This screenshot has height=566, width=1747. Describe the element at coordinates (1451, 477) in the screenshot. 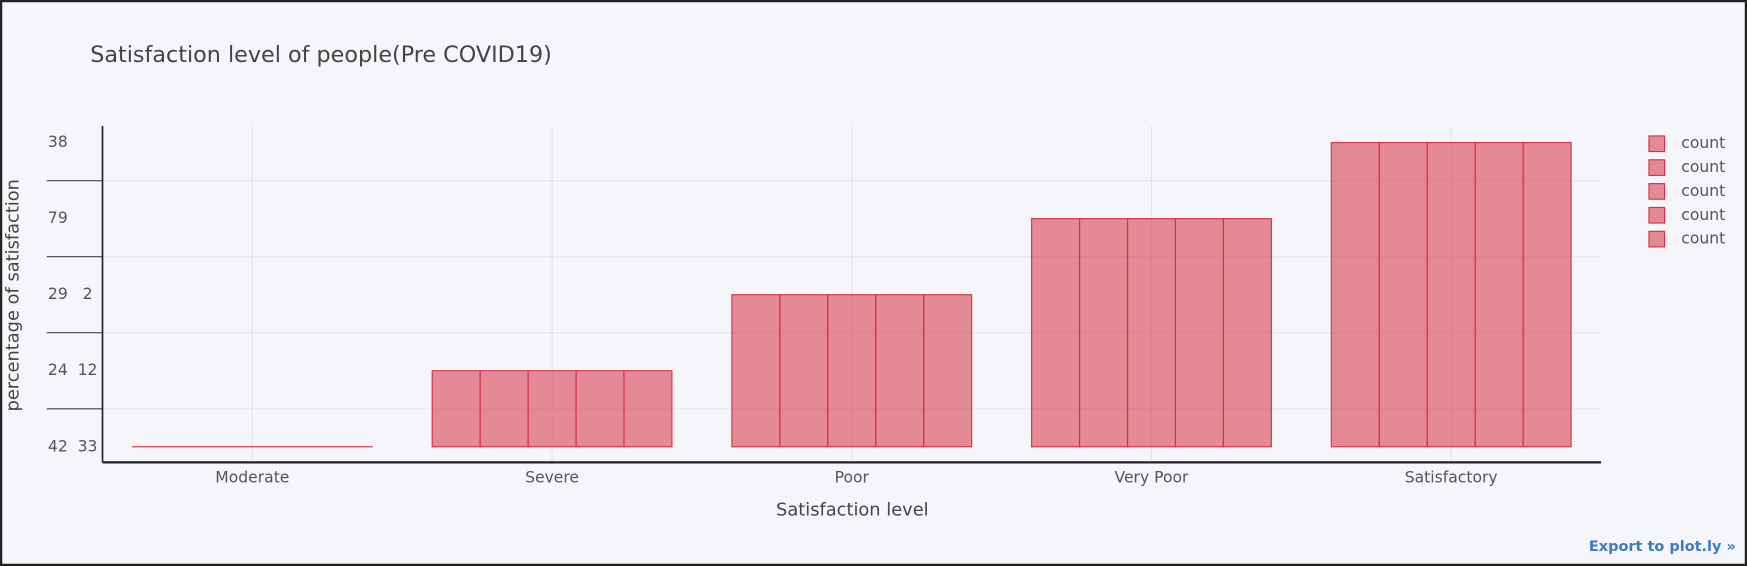

I see `x-tick-label: Satisfactory` at that location.